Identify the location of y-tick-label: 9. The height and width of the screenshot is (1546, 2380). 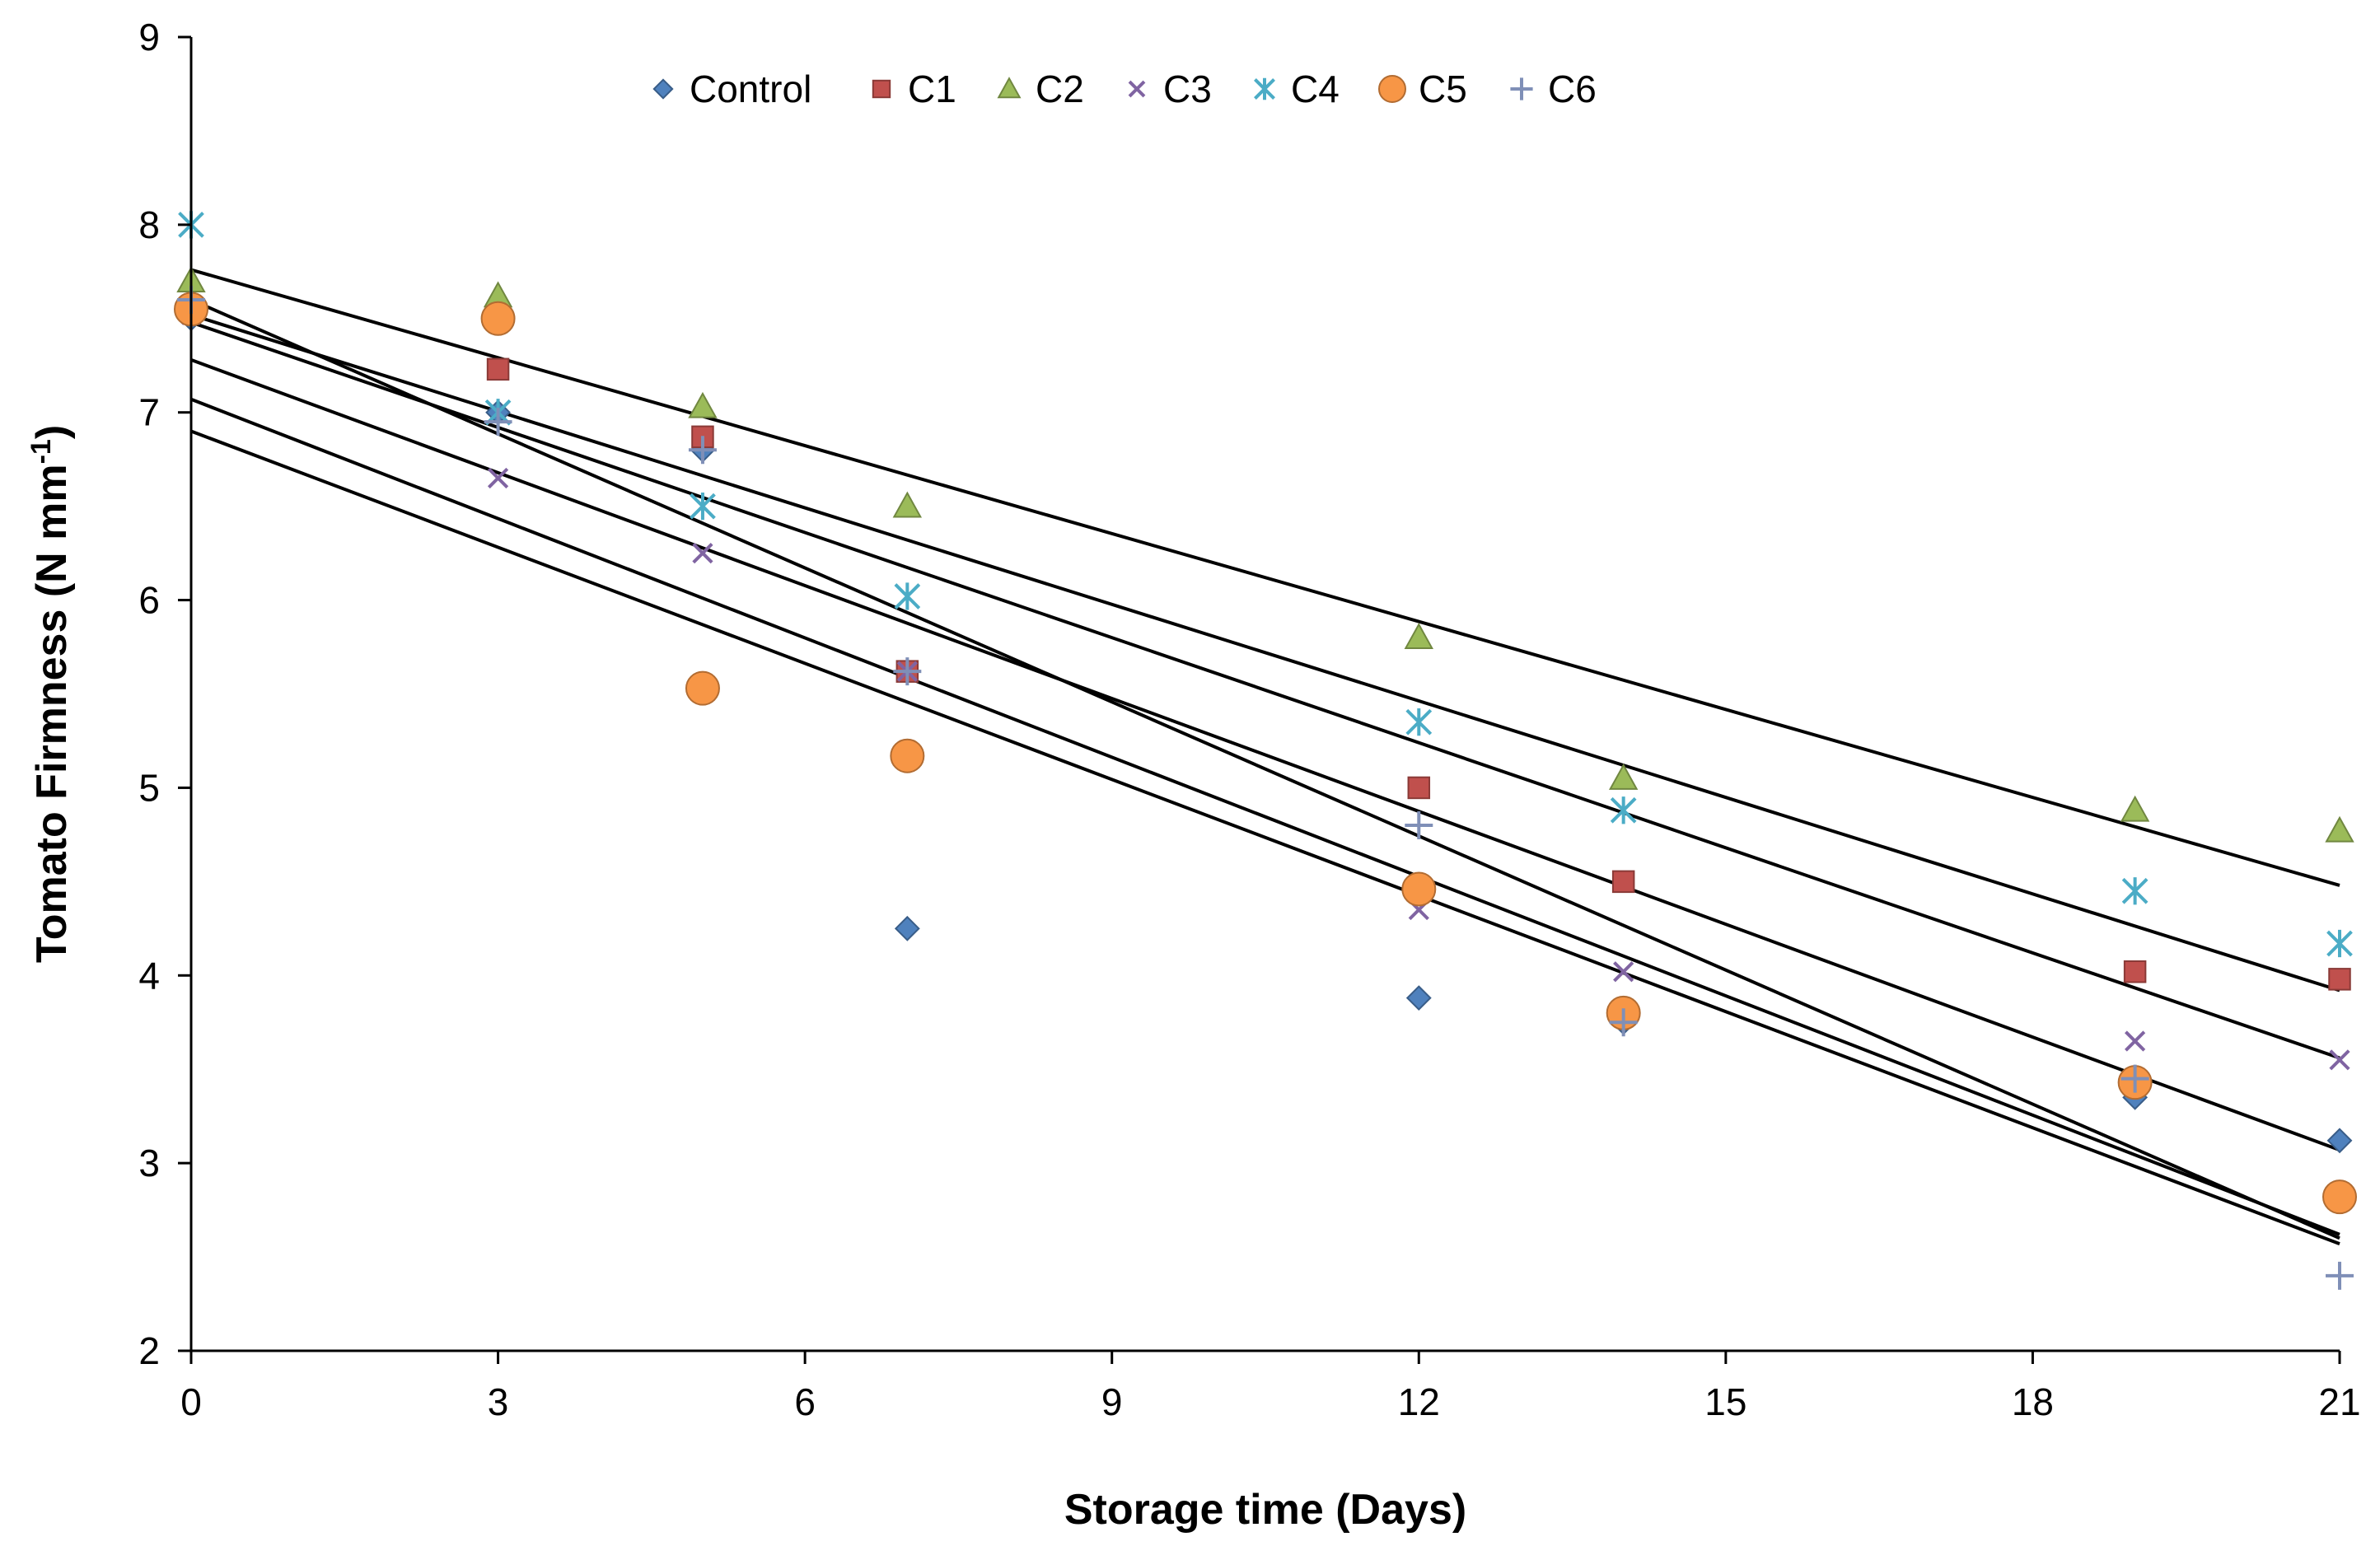
(149, 37).